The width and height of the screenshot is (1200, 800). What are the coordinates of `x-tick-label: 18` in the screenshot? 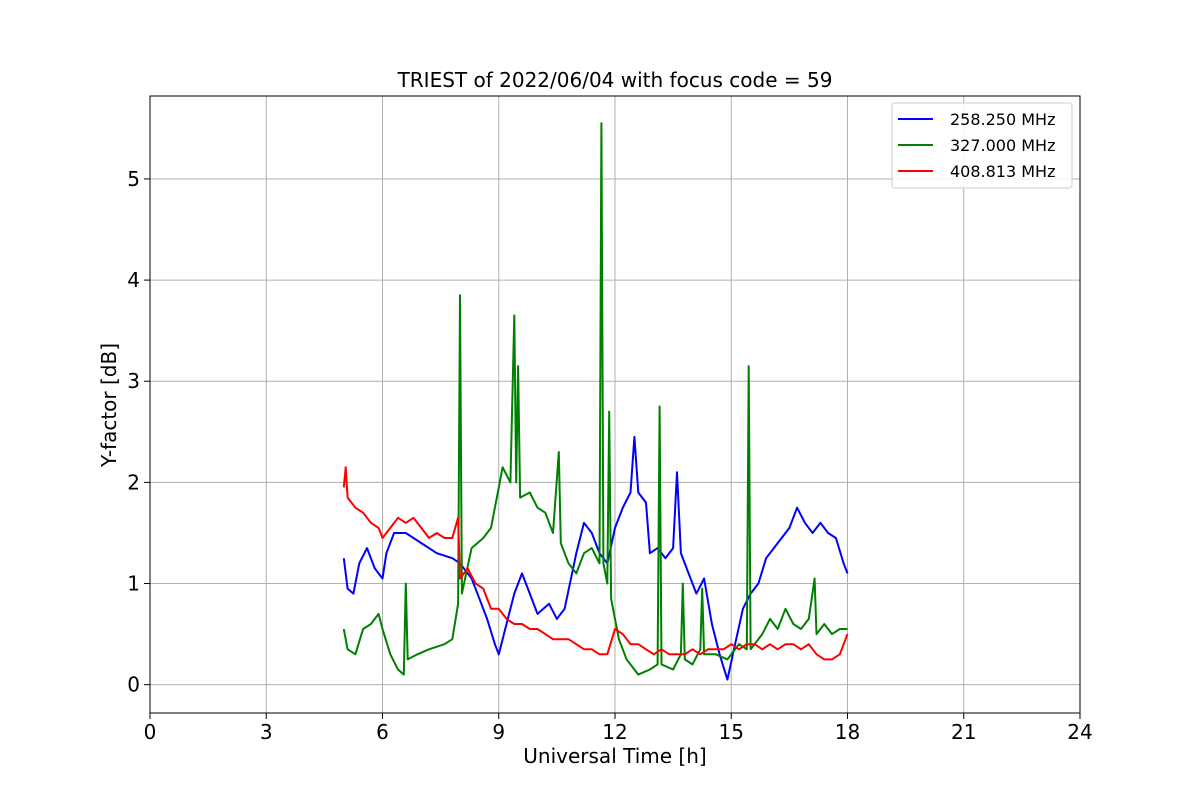 It's located at (847, 732).